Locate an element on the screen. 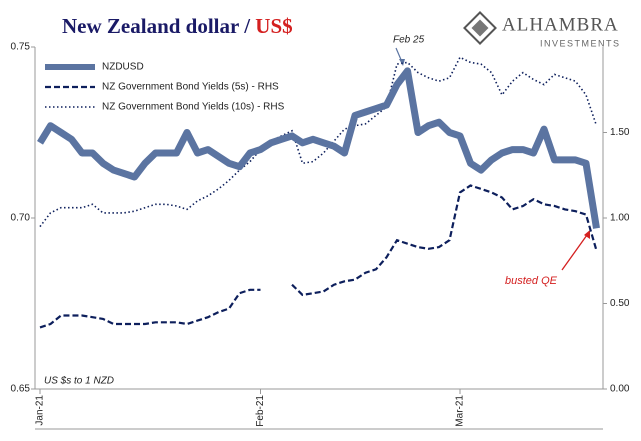 This screenshot has height=441, width=641. logo: ALHAMBRA INVESTMENTS is located at coordinates (542, 29).